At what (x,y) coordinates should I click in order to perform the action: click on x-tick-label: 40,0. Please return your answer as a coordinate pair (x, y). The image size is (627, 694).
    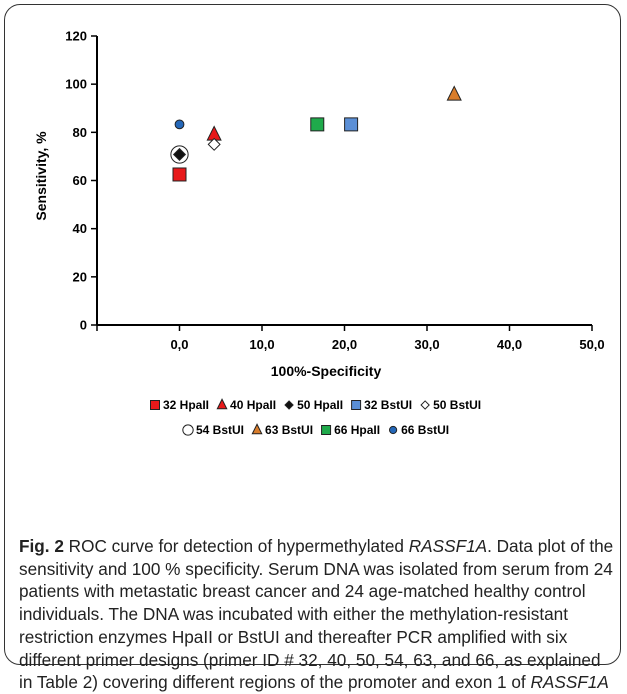
    Looking at the image, I should click on (509, 344).